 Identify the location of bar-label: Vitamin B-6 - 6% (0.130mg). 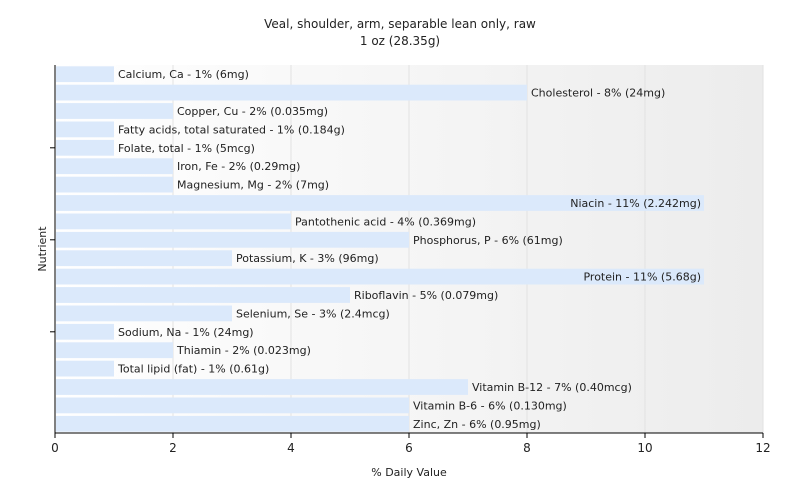
(490, 405).